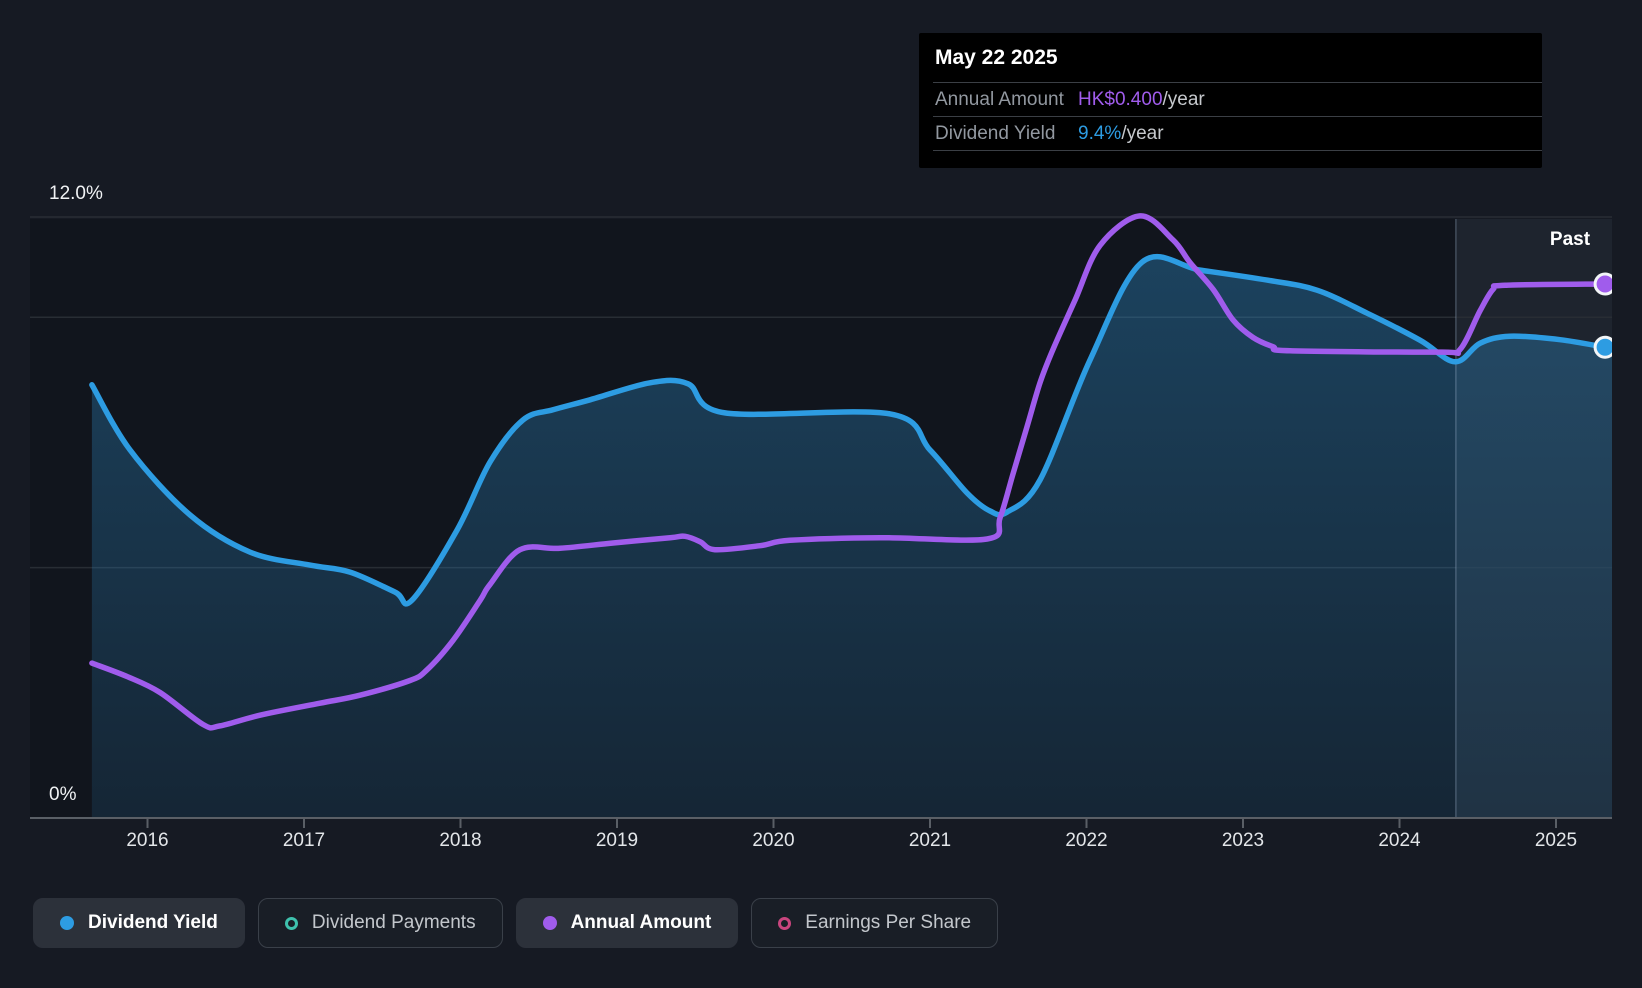 The height and width of the screenshot is (988, 1642). What do you see at coordinates (773, 840) in the screenshot?
I see `x-axis-label: 2020` at bounding box center [773, 840].